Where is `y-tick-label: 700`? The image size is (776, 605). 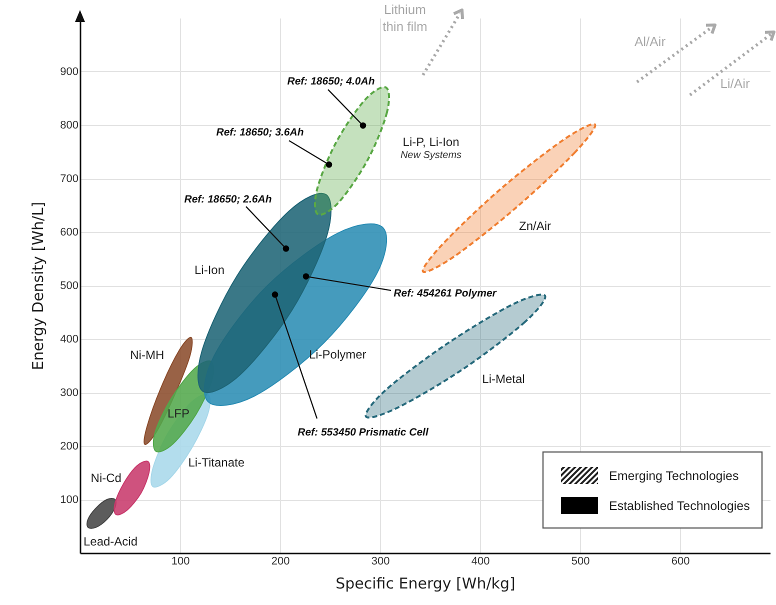 y-tick-label: 700 is located at coordinates (69, 179).